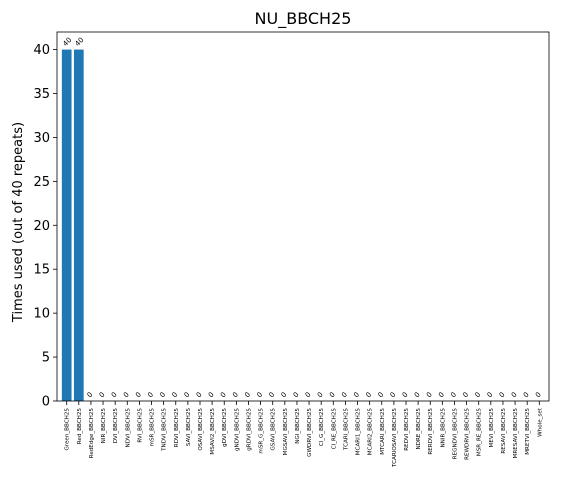 The width and height of the screenshot is (566, 499). What do you see at coordinates (359, 432) in the screenshot?
I see `x-tick-label: MCARI1_BBCH25` at bounding box center [359, 432].